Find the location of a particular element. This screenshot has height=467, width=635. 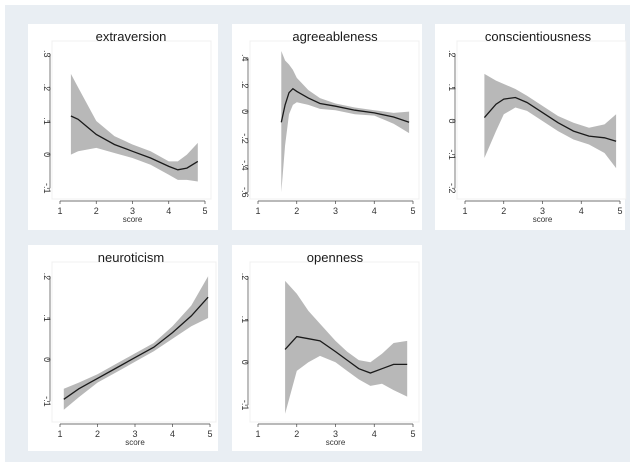

y-tick-label: .3 is located at coordinates (47, 54).